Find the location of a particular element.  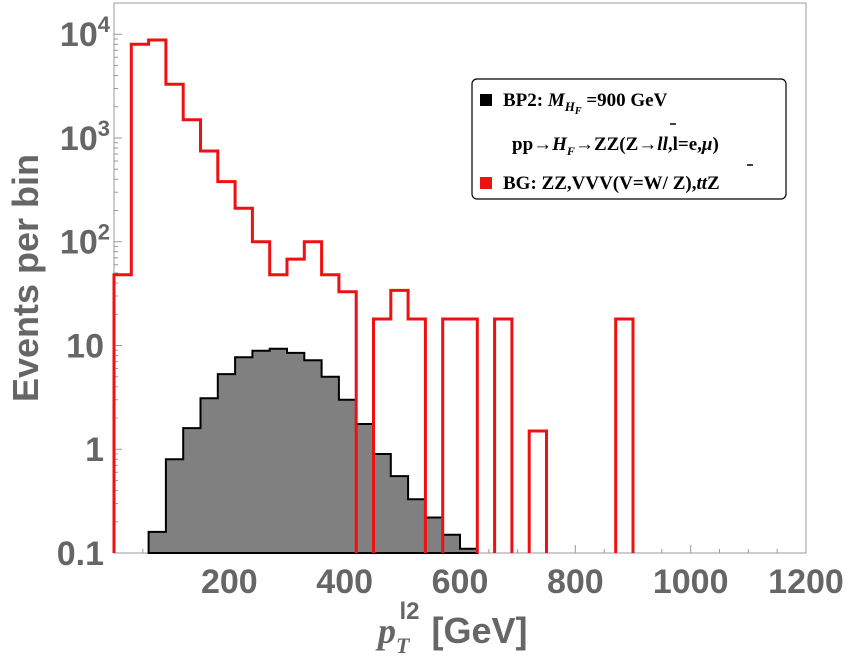

legend-entry-bp2: BP2: MHF =900 GeV is located at coordinates (585, 103).